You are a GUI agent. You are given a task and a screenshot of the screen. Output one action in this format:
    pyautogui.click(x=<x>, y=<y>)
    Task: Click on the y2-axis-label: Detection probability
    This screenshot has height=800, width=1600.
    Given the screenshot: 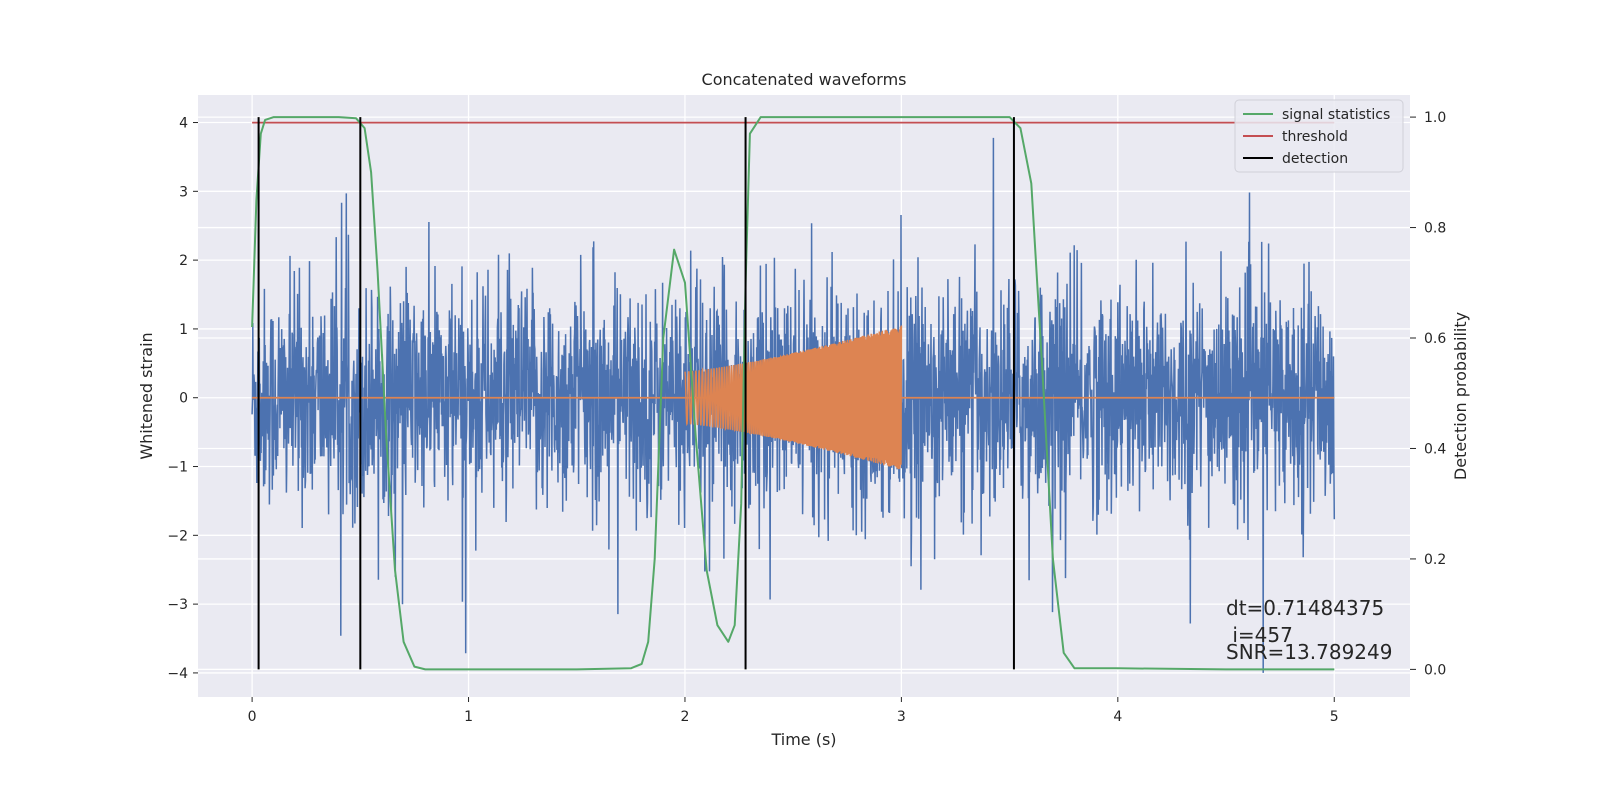 What is the action you would take?
    pyautogui.click(x=1460, y=396)
    